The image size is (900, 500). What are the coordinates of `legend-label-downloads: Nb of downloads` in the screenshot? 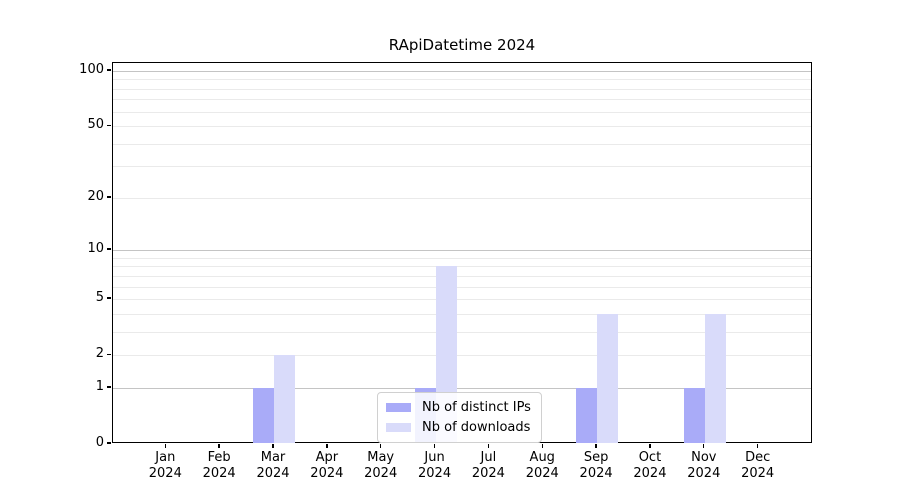 It's located at (476, 427).